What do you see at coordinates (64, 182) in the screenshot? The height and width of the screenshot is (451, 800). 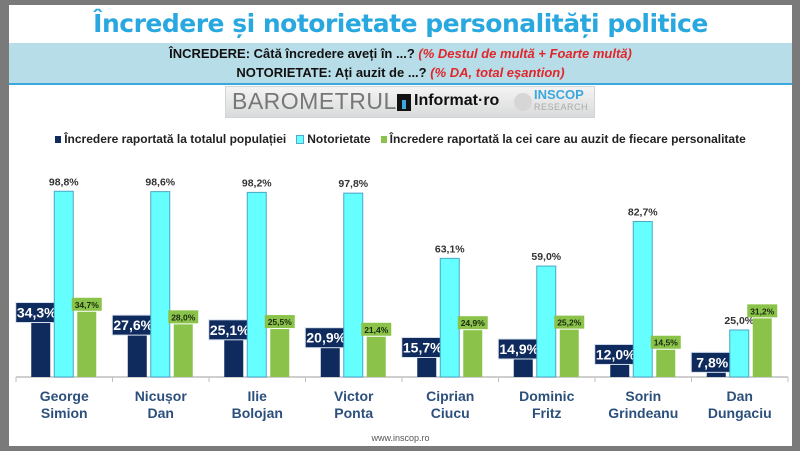 I see `data-label-awareness: 98,8%` at bounding box center [64, 182].